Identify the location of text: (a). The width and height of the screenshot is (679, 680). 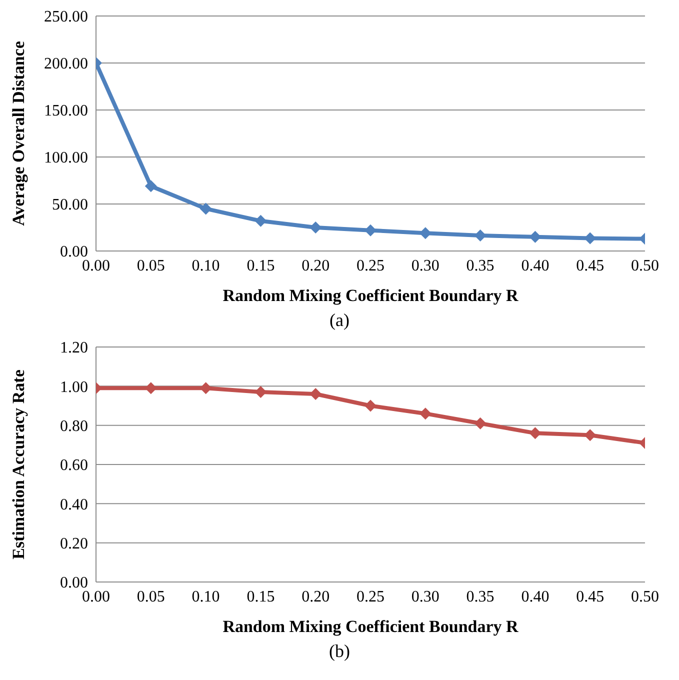
(339, 320).